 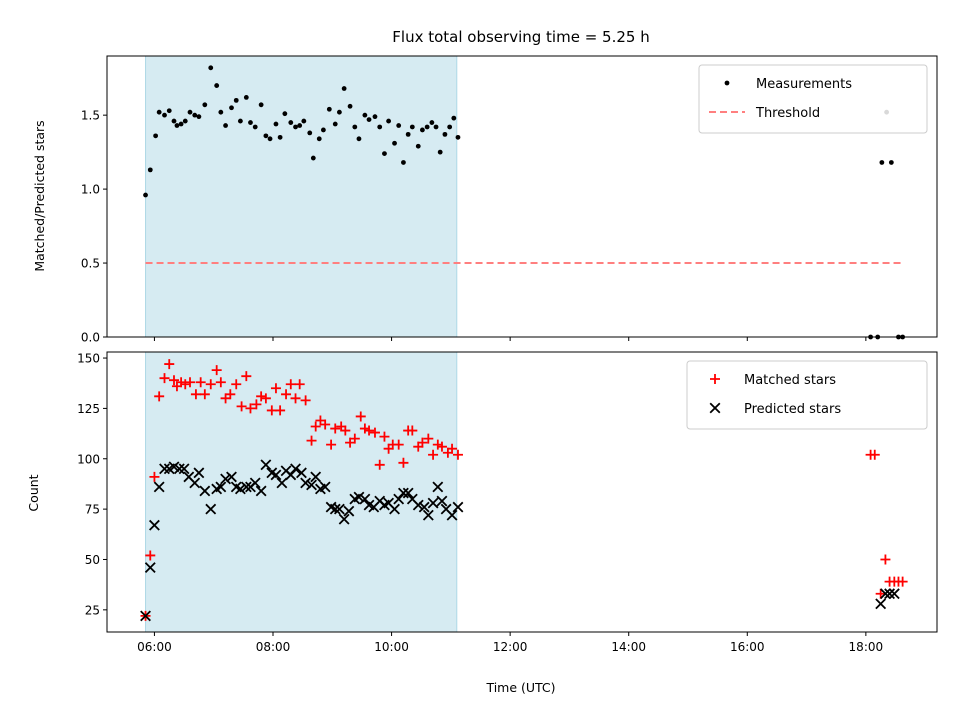 What do you see at coordinates (39, 195) in the screenshot?
I see `y-axis-label-ratio: Matched/Predicted stars` at bounding box center [39, 195].